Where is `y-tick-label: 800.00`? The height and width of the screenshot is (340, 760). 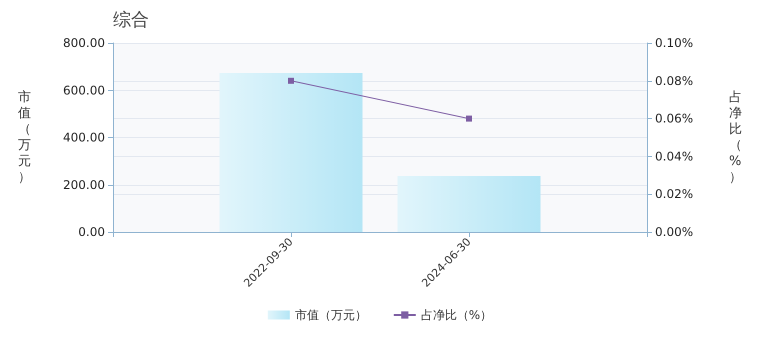
y-tick-label: 800.00 is located at coordinates (84, 43).